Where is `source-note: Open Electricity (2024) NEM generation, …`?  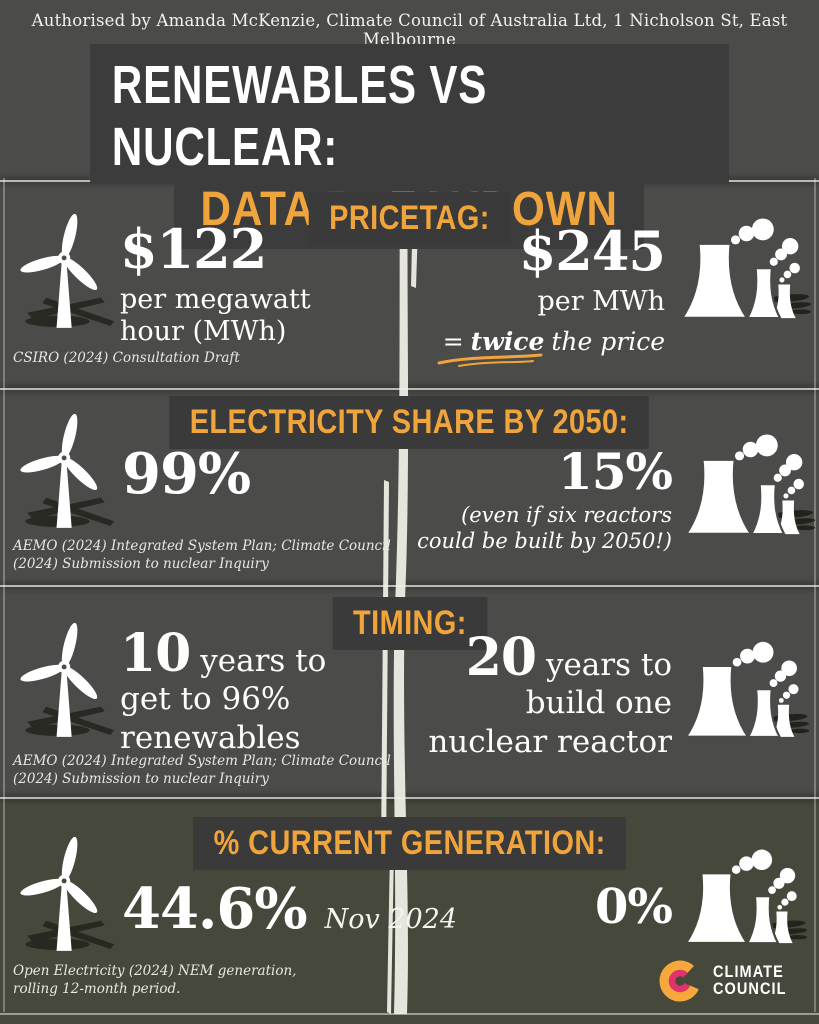 source-note: Open Electricity (2024) NEM generation, … is located at coordinates (154, 980).